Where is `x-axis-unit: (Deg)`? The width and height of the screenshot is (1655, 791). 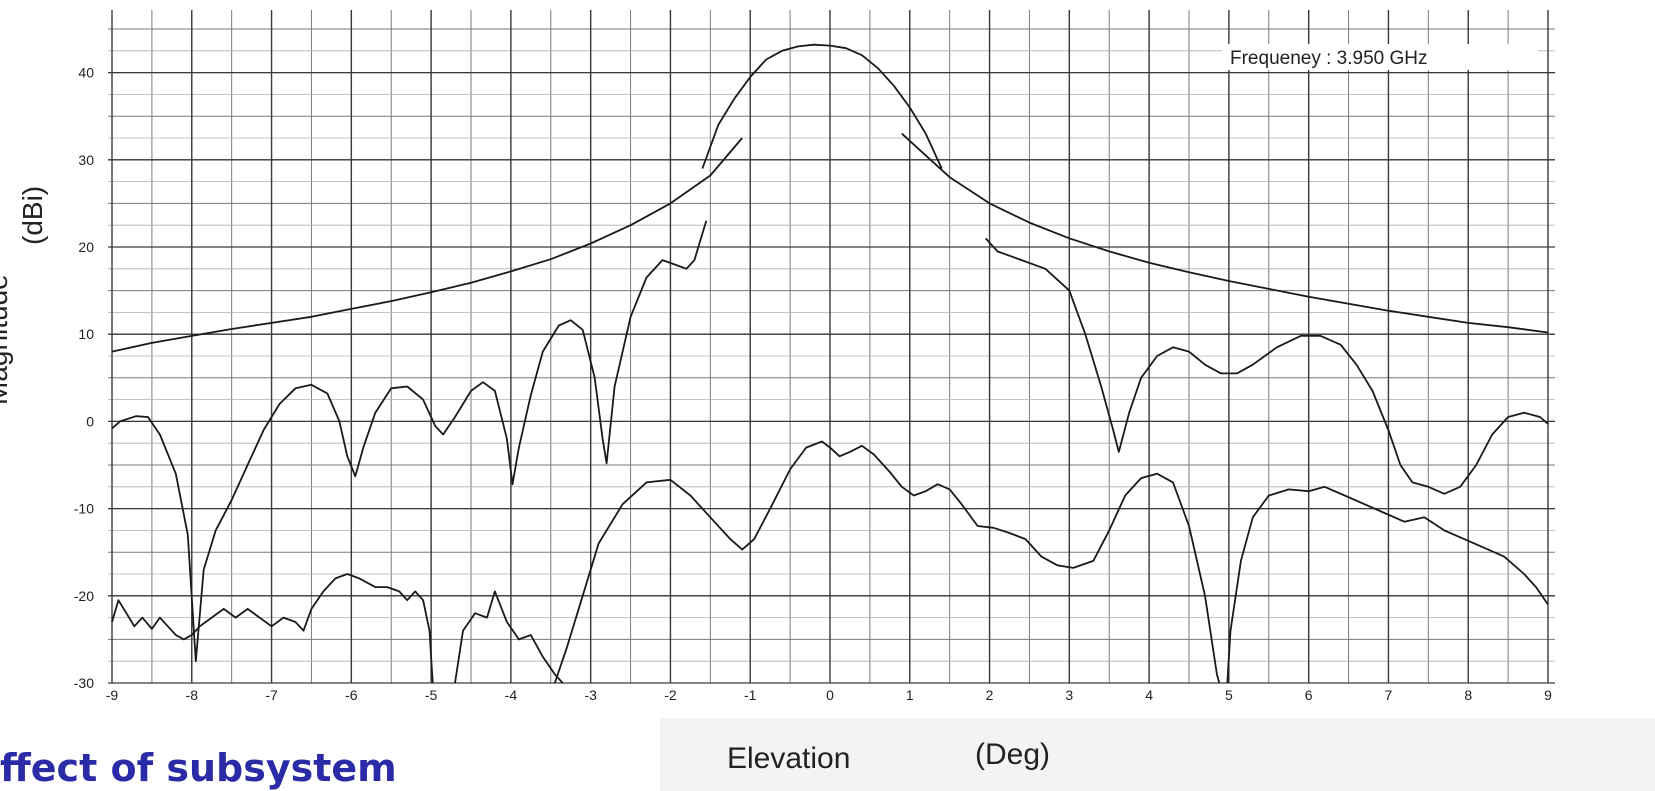
x-axis-unit: (Deg) is located at coordinates (1013, 754).